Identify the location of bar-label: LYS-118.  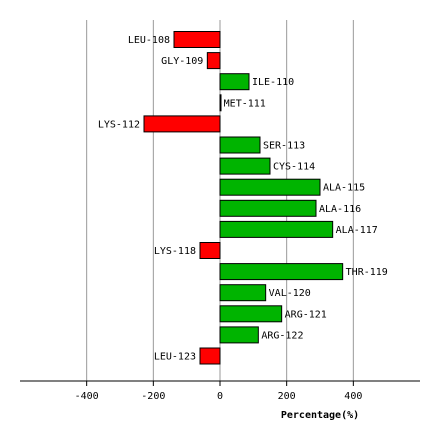
(175, 251).